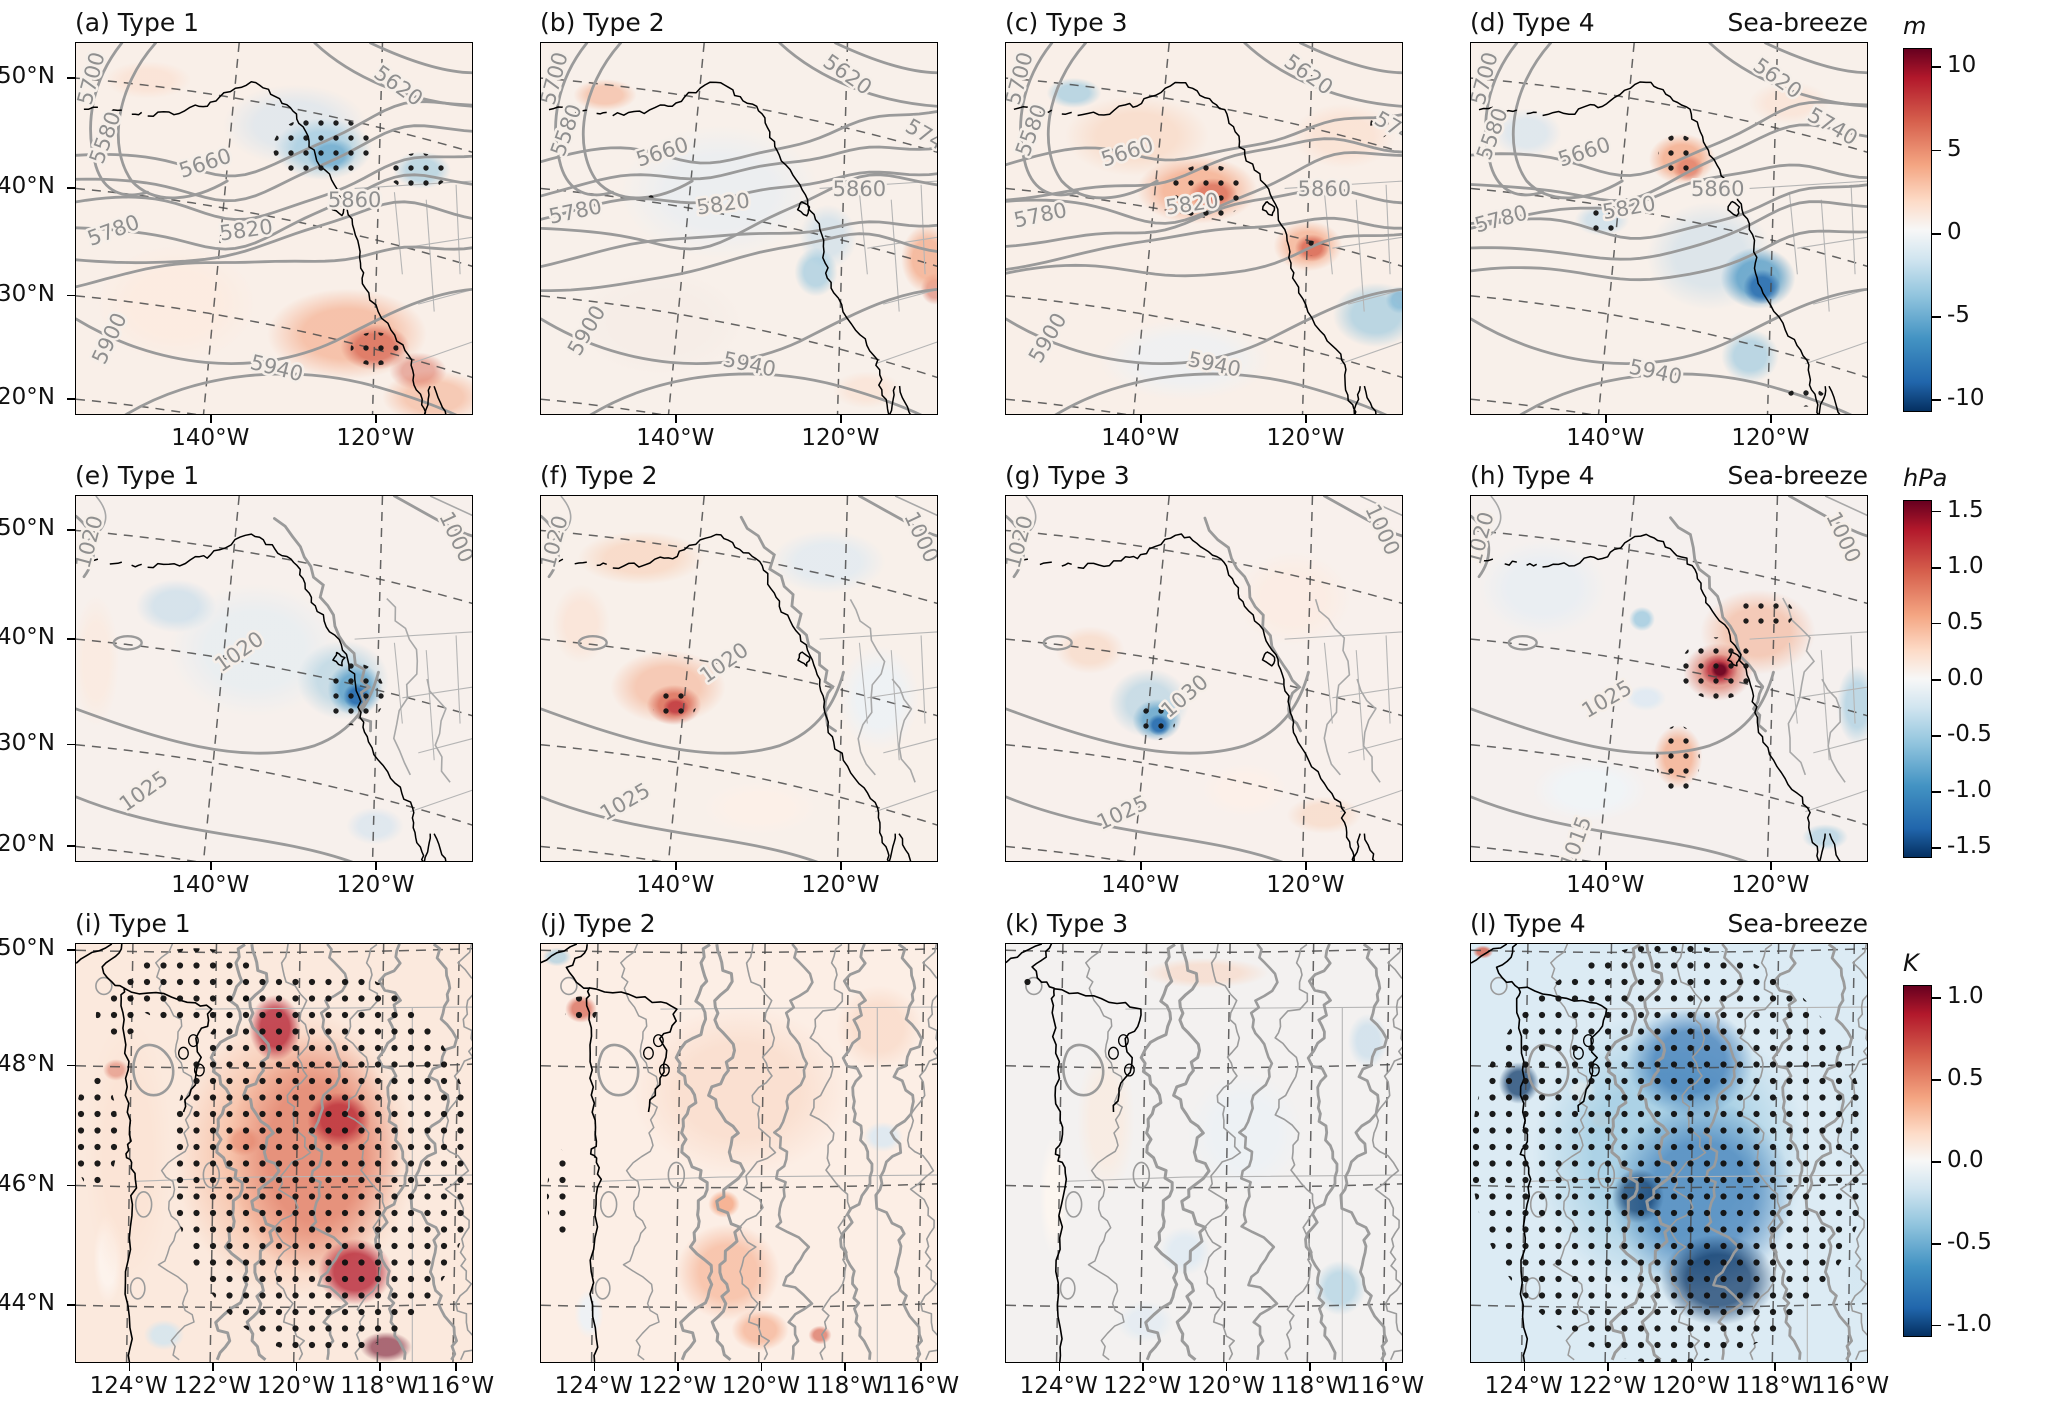 The width and height of the screenshot is (2067, 1416). I want to click on map-overlay, so click(274, 1153).